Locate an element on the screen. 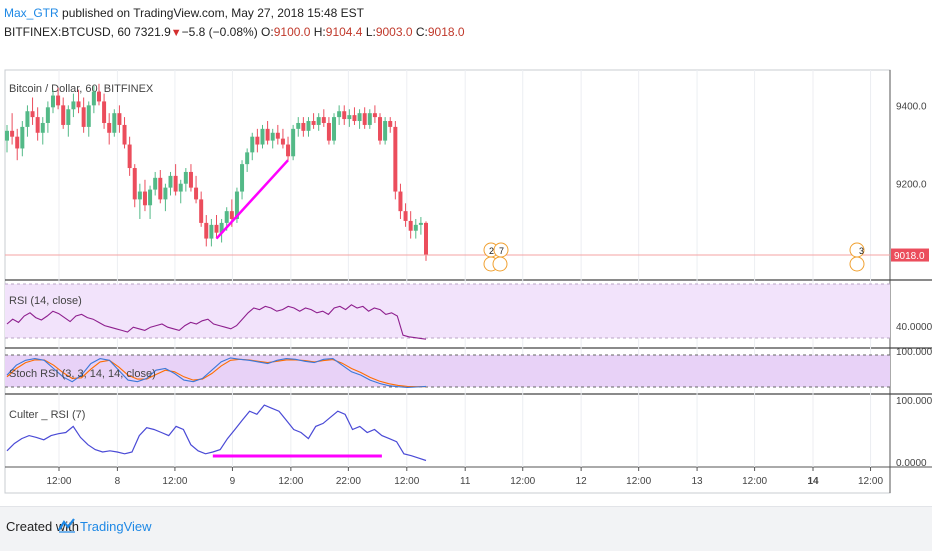 The height and width of the screenshot is (551, 932). culter-tick-low: 0.0000 is located at coordinates (911, 463).